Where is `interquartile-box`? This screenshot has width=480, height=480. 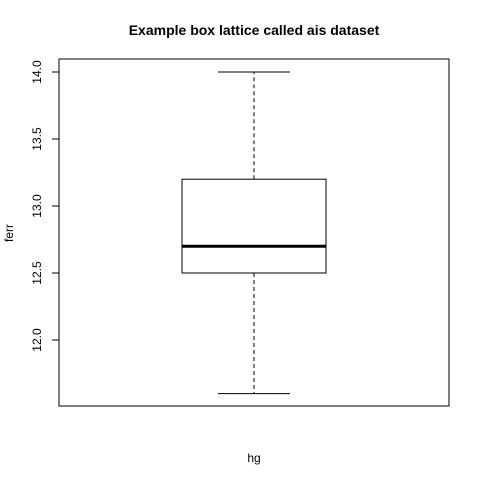 interquartile-box is located at coordinates (254, 226).